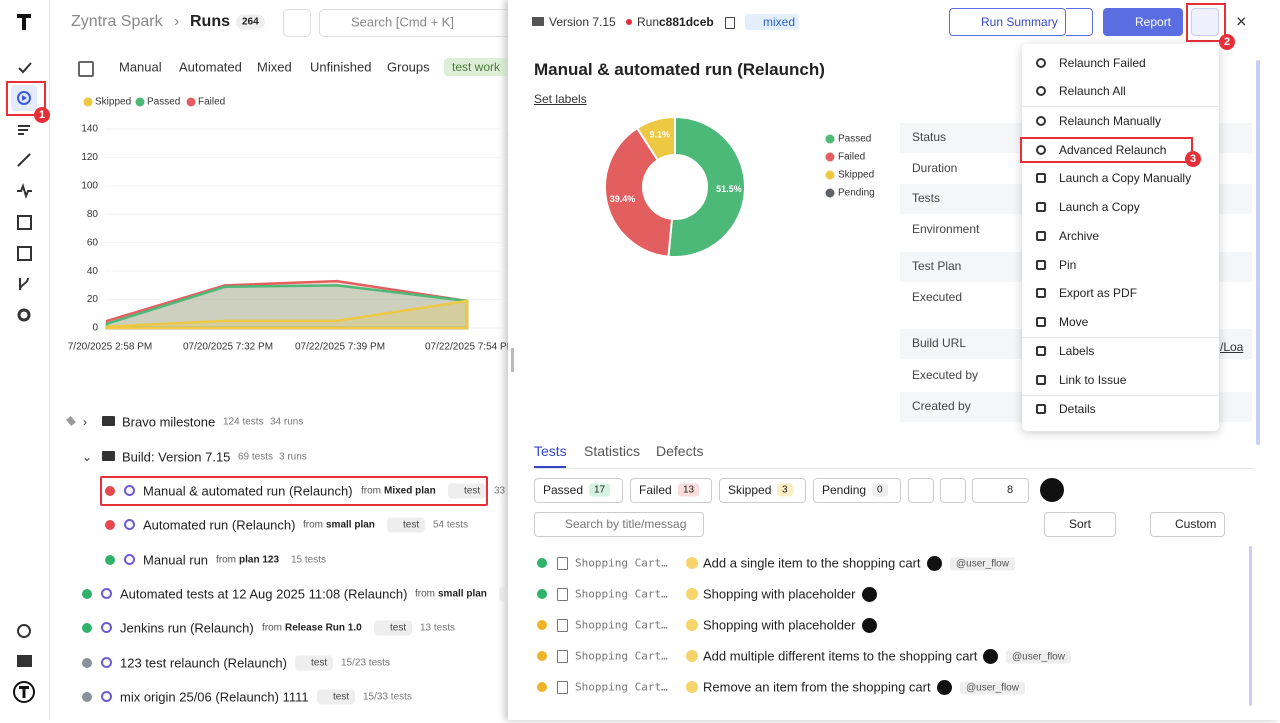 This screenshot has width=1280, height=723. Describe the element at coordinates (408, 67) in the screenshot. I see `tab: Groups` at that location.